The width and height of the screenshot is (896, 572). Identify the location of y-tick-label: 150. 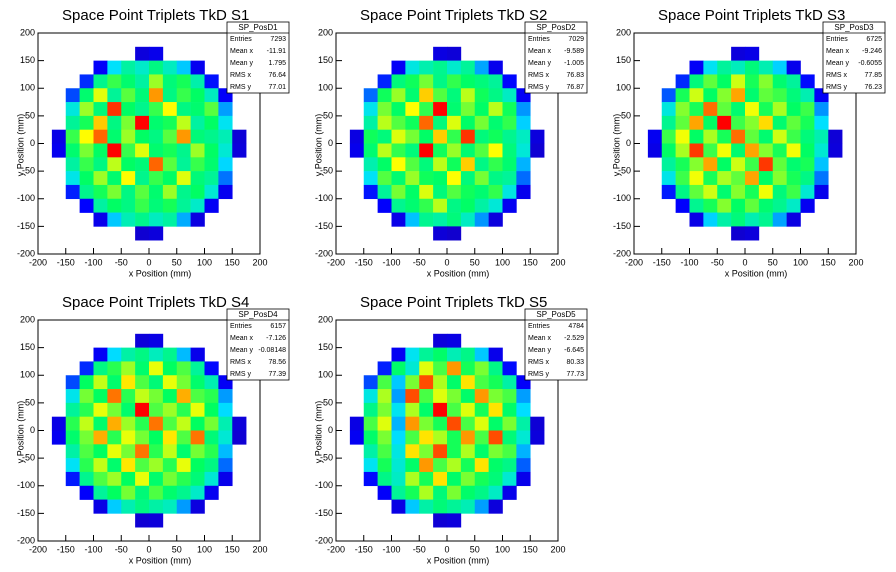
(325, 347).